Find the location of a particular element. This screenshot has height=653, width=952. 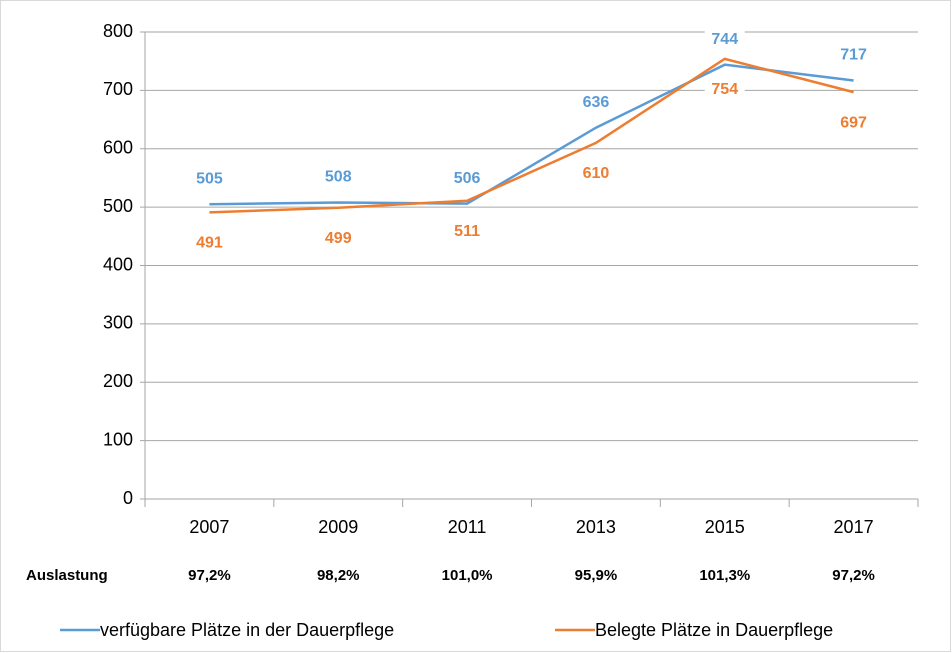

legend-label: verfügbare Plätze in der Dauerpflege is located at coordinates (247, 630).